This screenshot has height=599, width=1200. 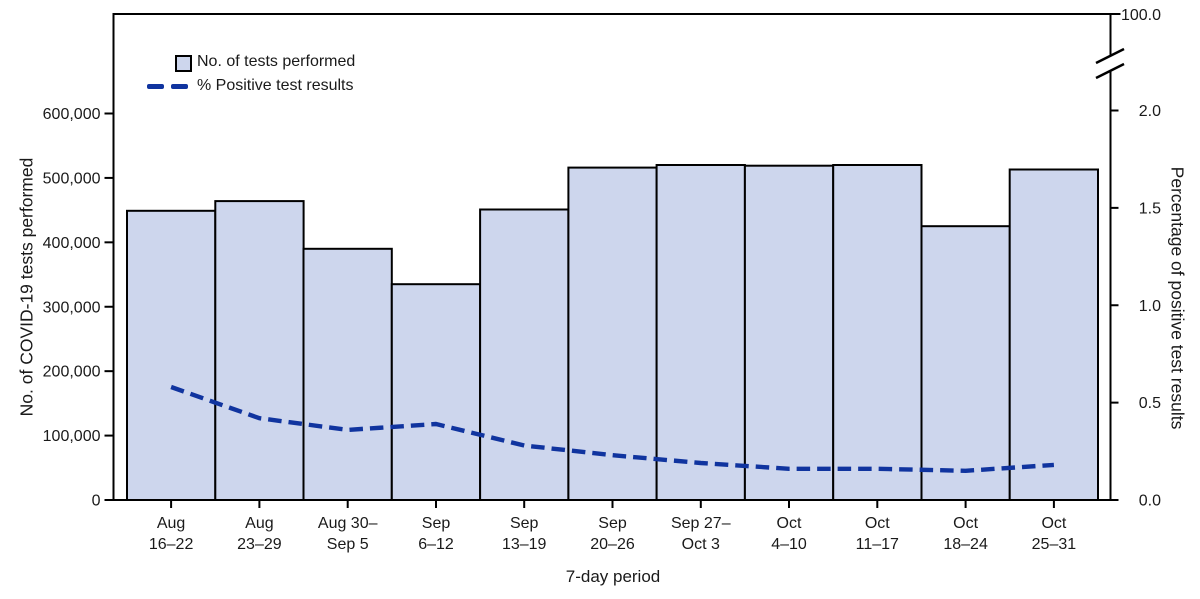 What do you see at coordinates (701, 523) in the screenshot?
I see `x-tick-label: Sep 27–` at bounding box center [701, 523].